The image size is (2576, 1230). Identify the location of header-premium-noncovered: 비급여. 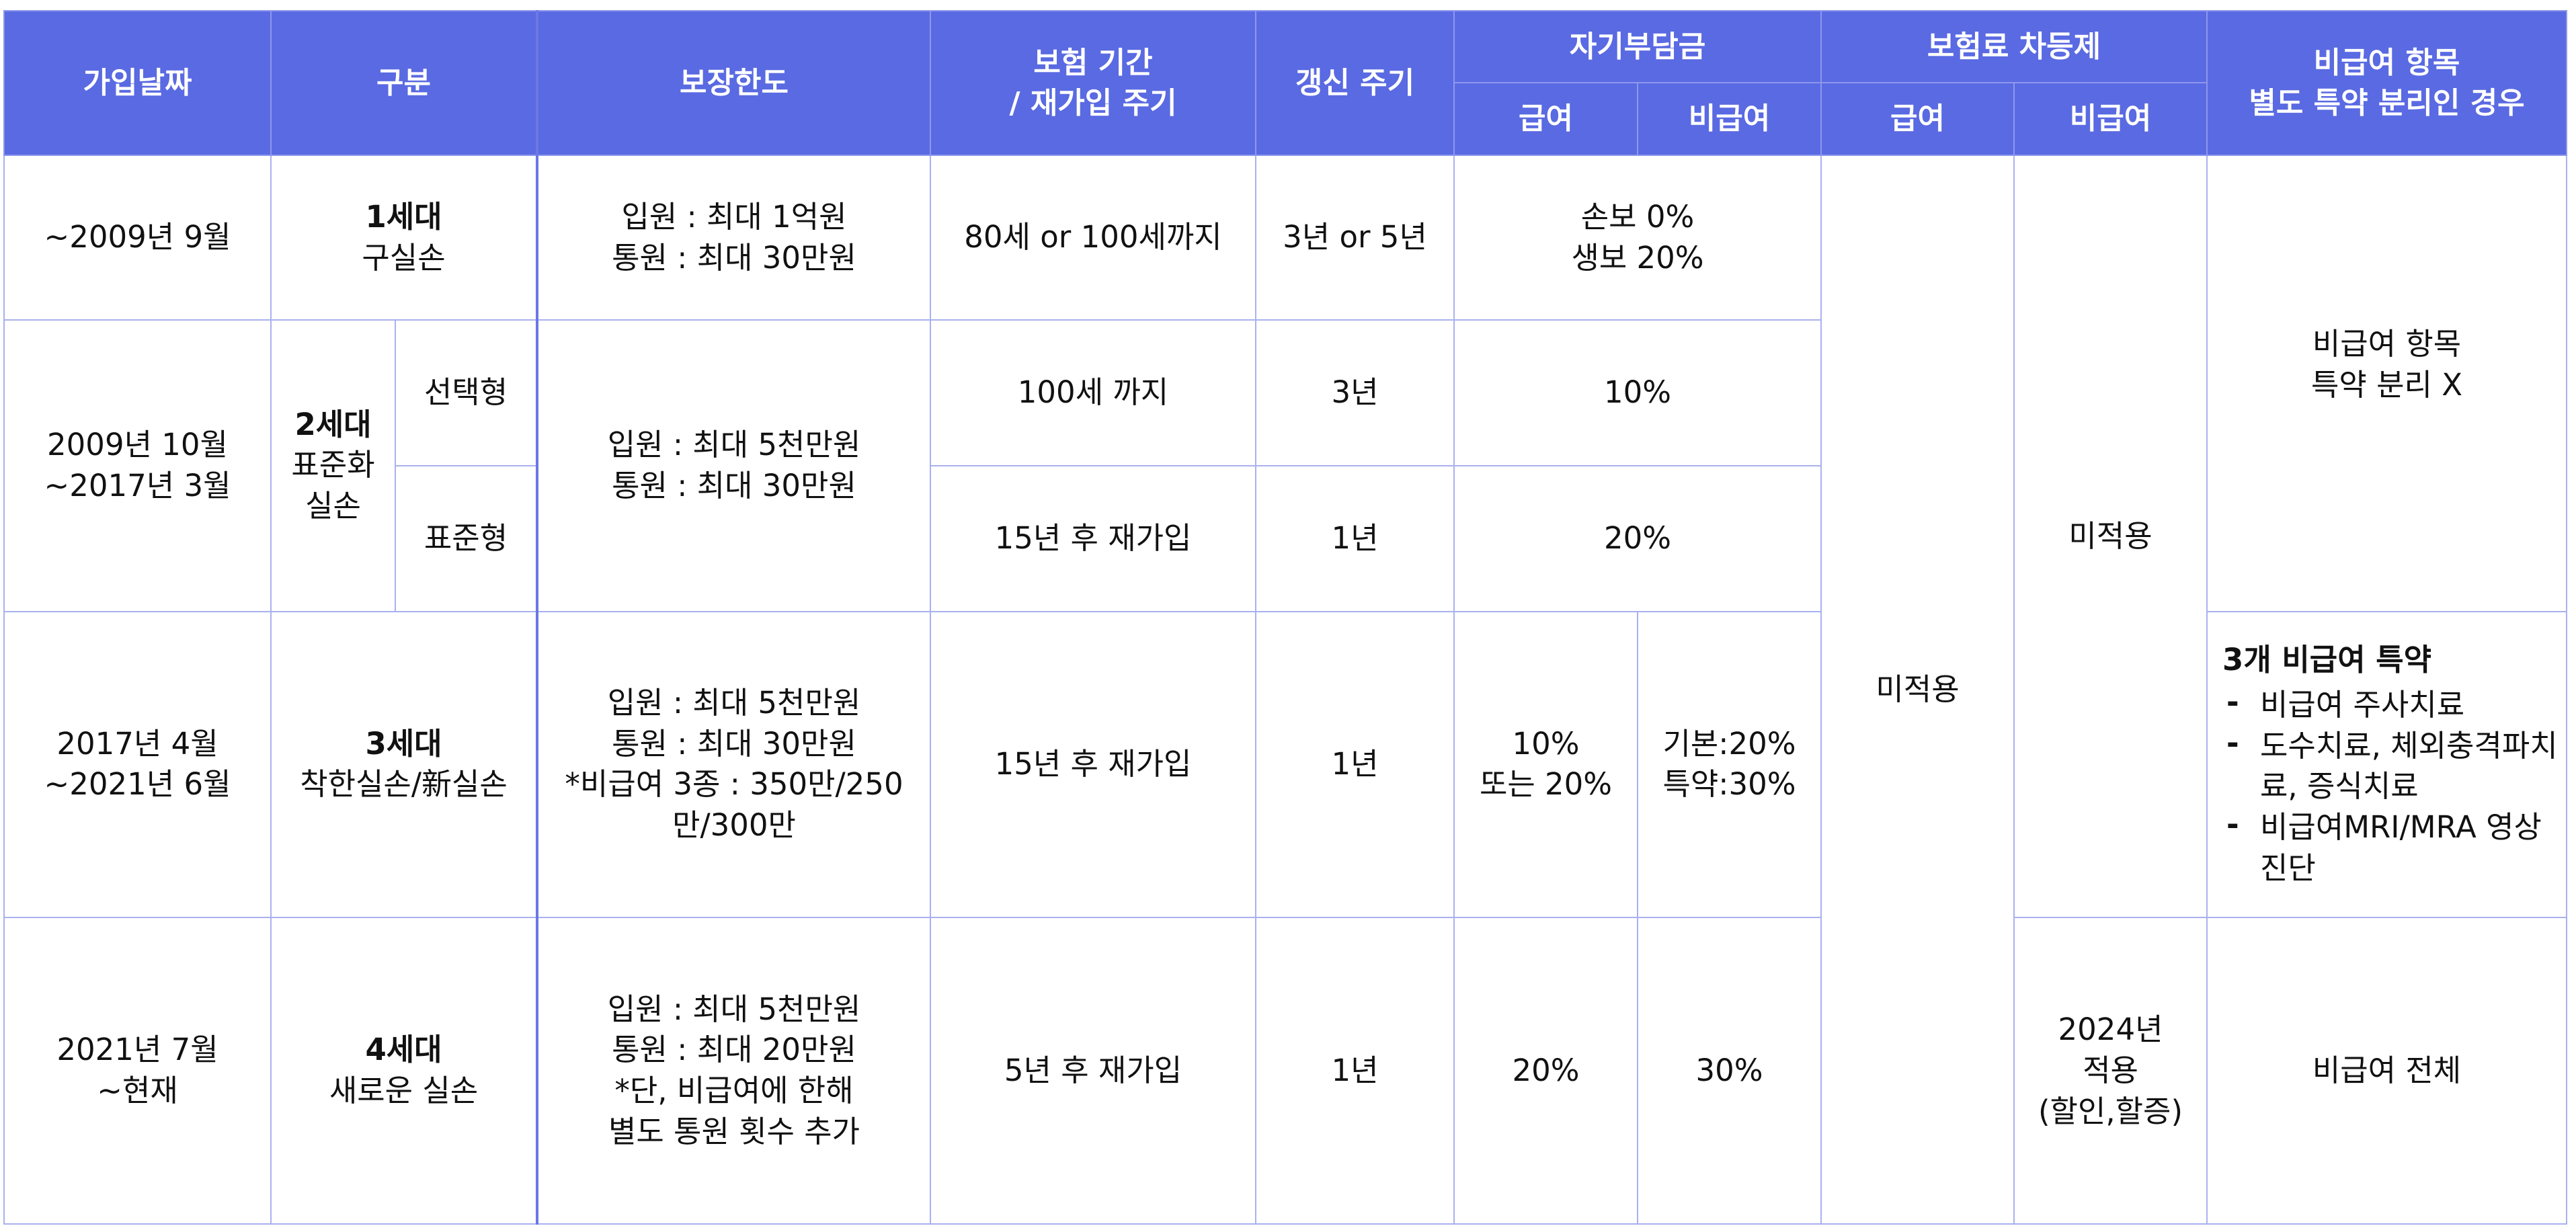
(2110, 119).